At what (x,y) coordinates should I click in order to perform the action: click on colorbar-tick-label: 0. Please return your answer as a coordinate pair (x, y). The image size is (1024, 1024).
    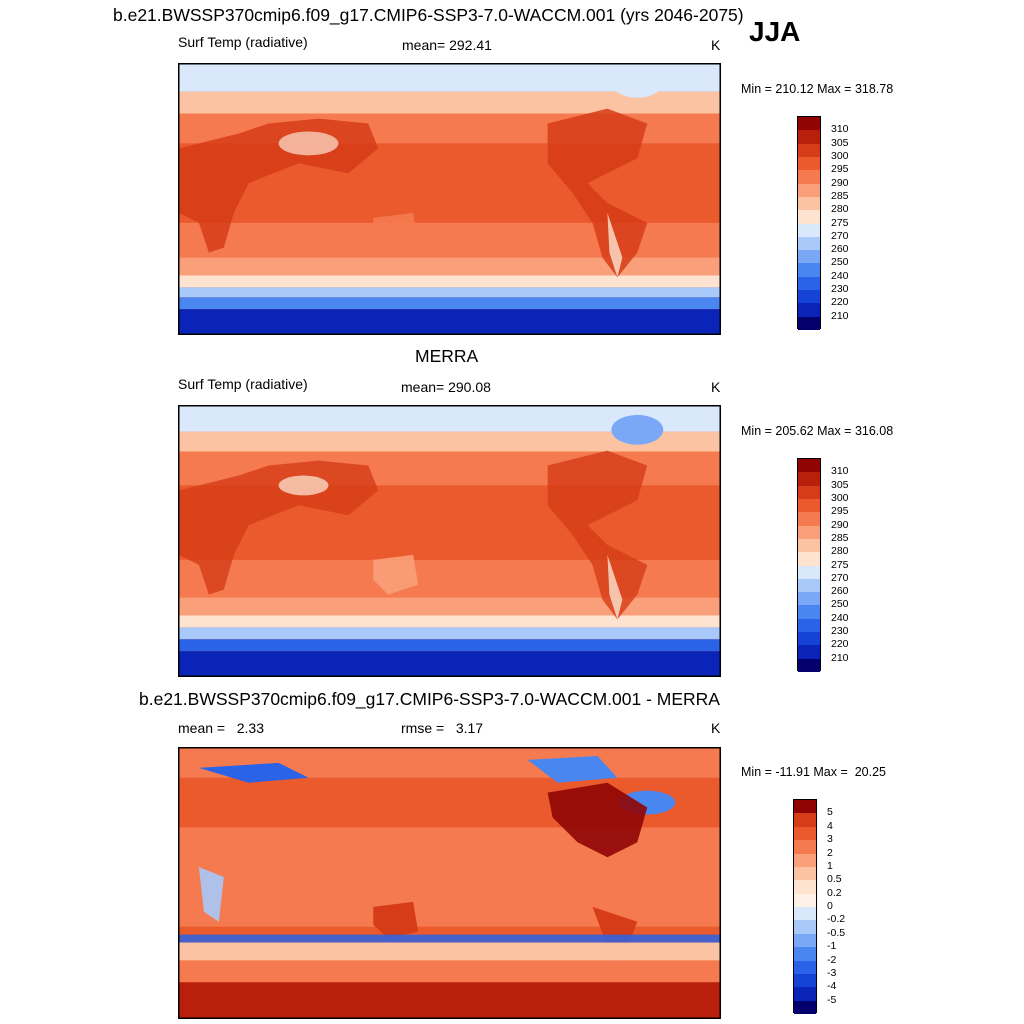
    Looking at the image, I should click on (830, 906).